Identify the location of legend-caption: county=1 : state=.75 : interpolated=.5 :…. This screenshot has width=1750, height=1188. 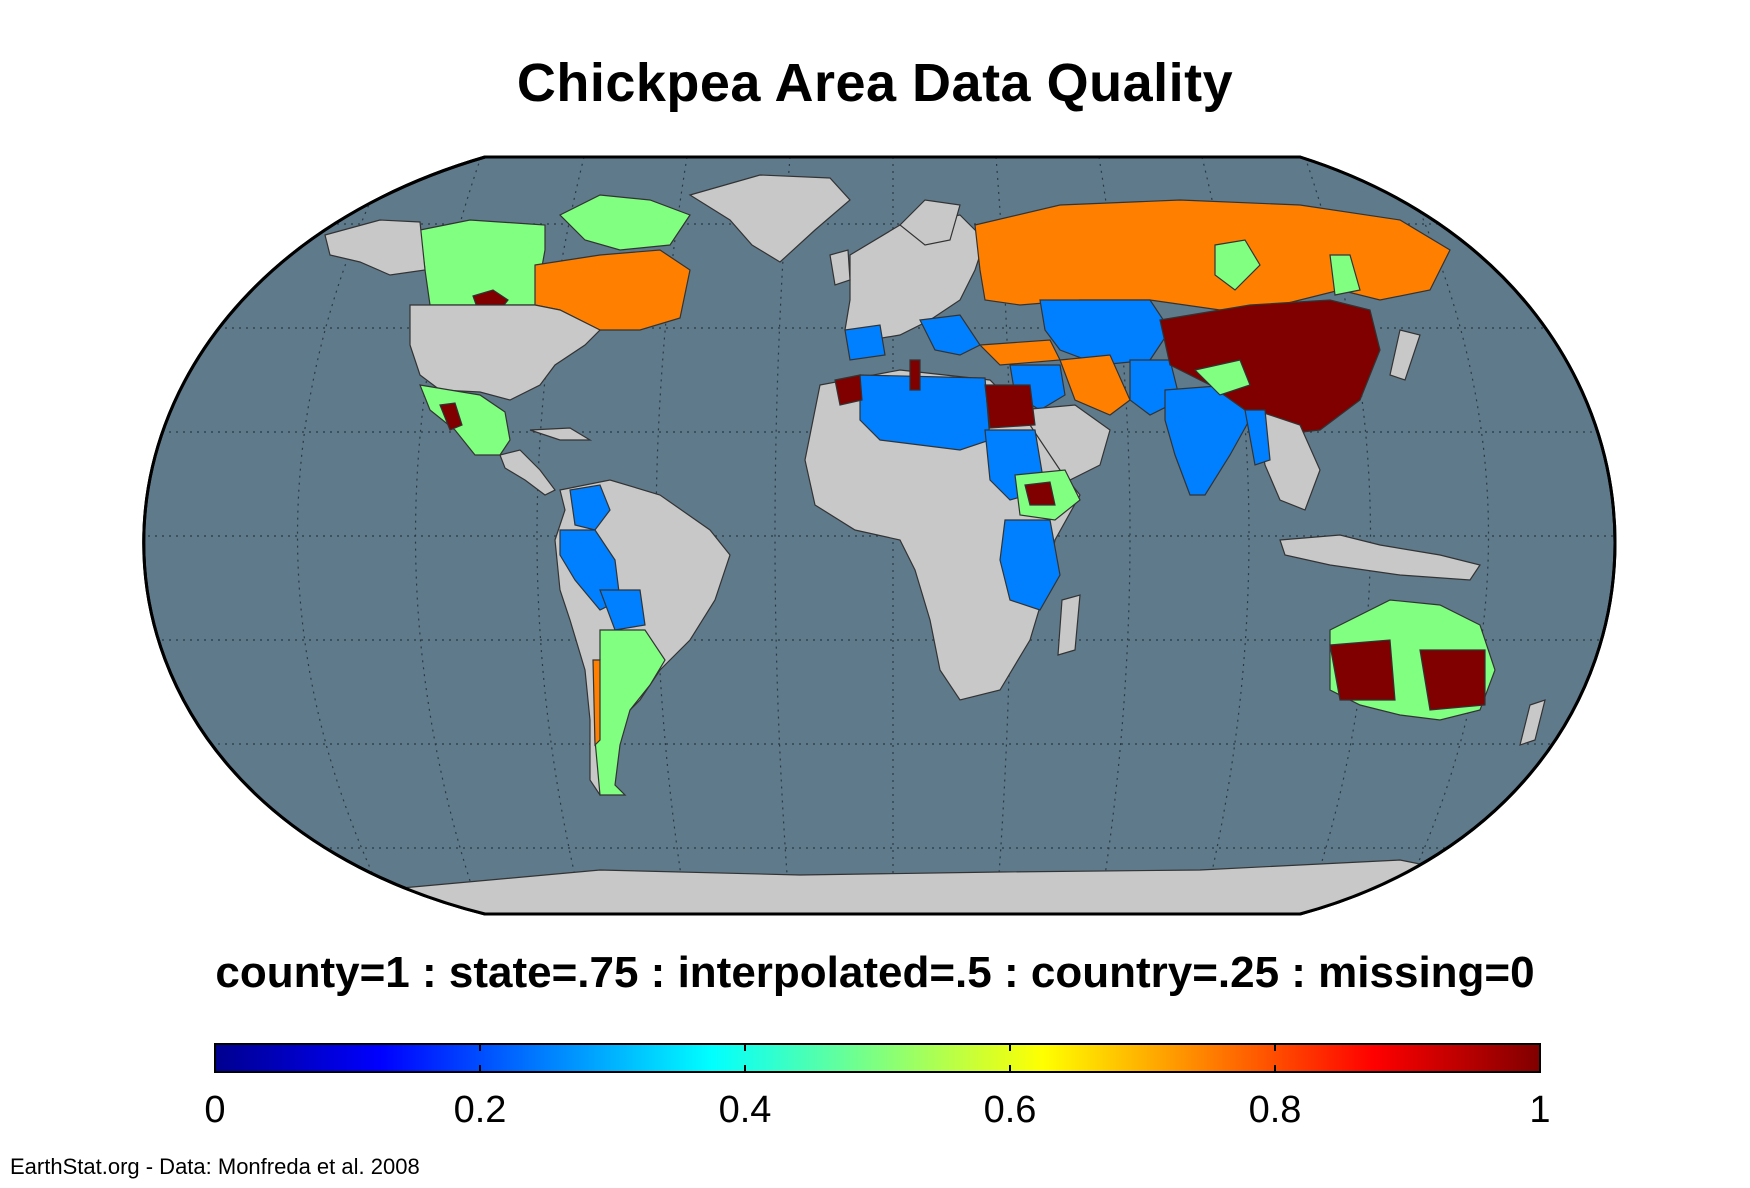
(875, 972).